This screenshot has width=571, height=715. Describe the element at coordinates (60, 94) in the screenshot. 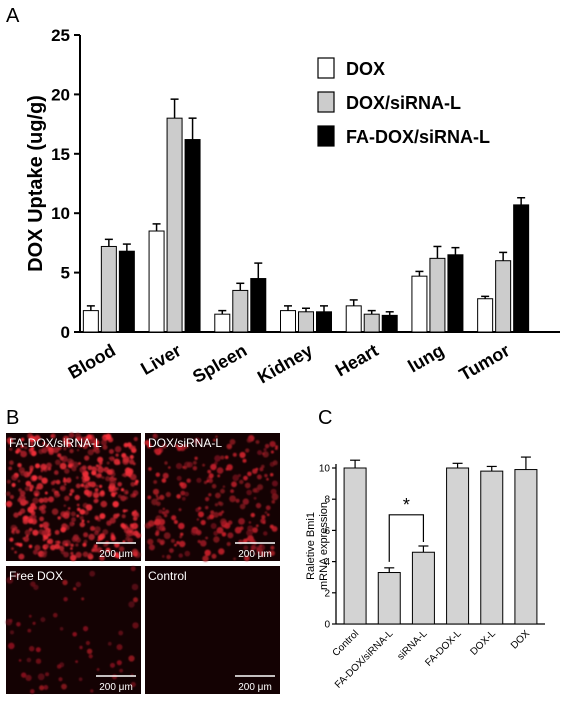

I see `y-tick-label-a: 20` at that location.